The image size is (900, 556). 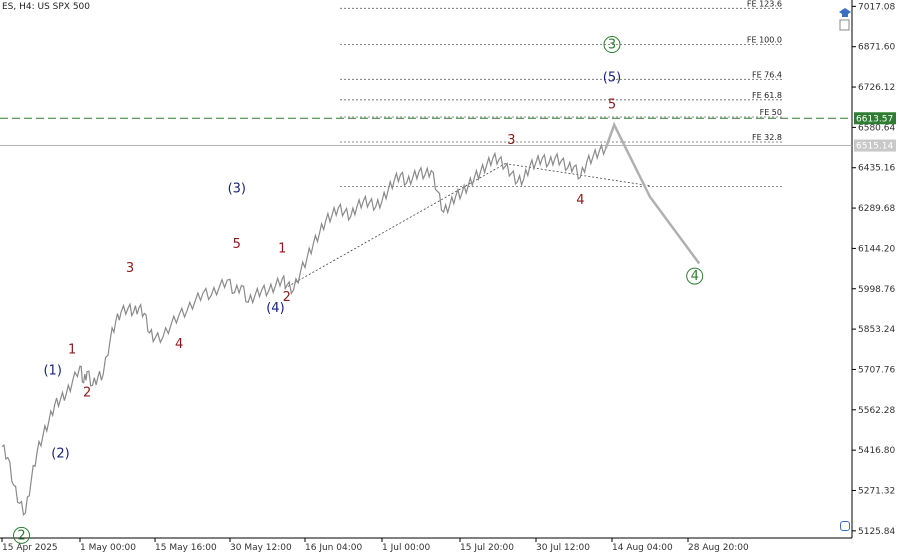 I want to click on x-tick-label: 1 Jul 00:00, so click(x=406, y=547).